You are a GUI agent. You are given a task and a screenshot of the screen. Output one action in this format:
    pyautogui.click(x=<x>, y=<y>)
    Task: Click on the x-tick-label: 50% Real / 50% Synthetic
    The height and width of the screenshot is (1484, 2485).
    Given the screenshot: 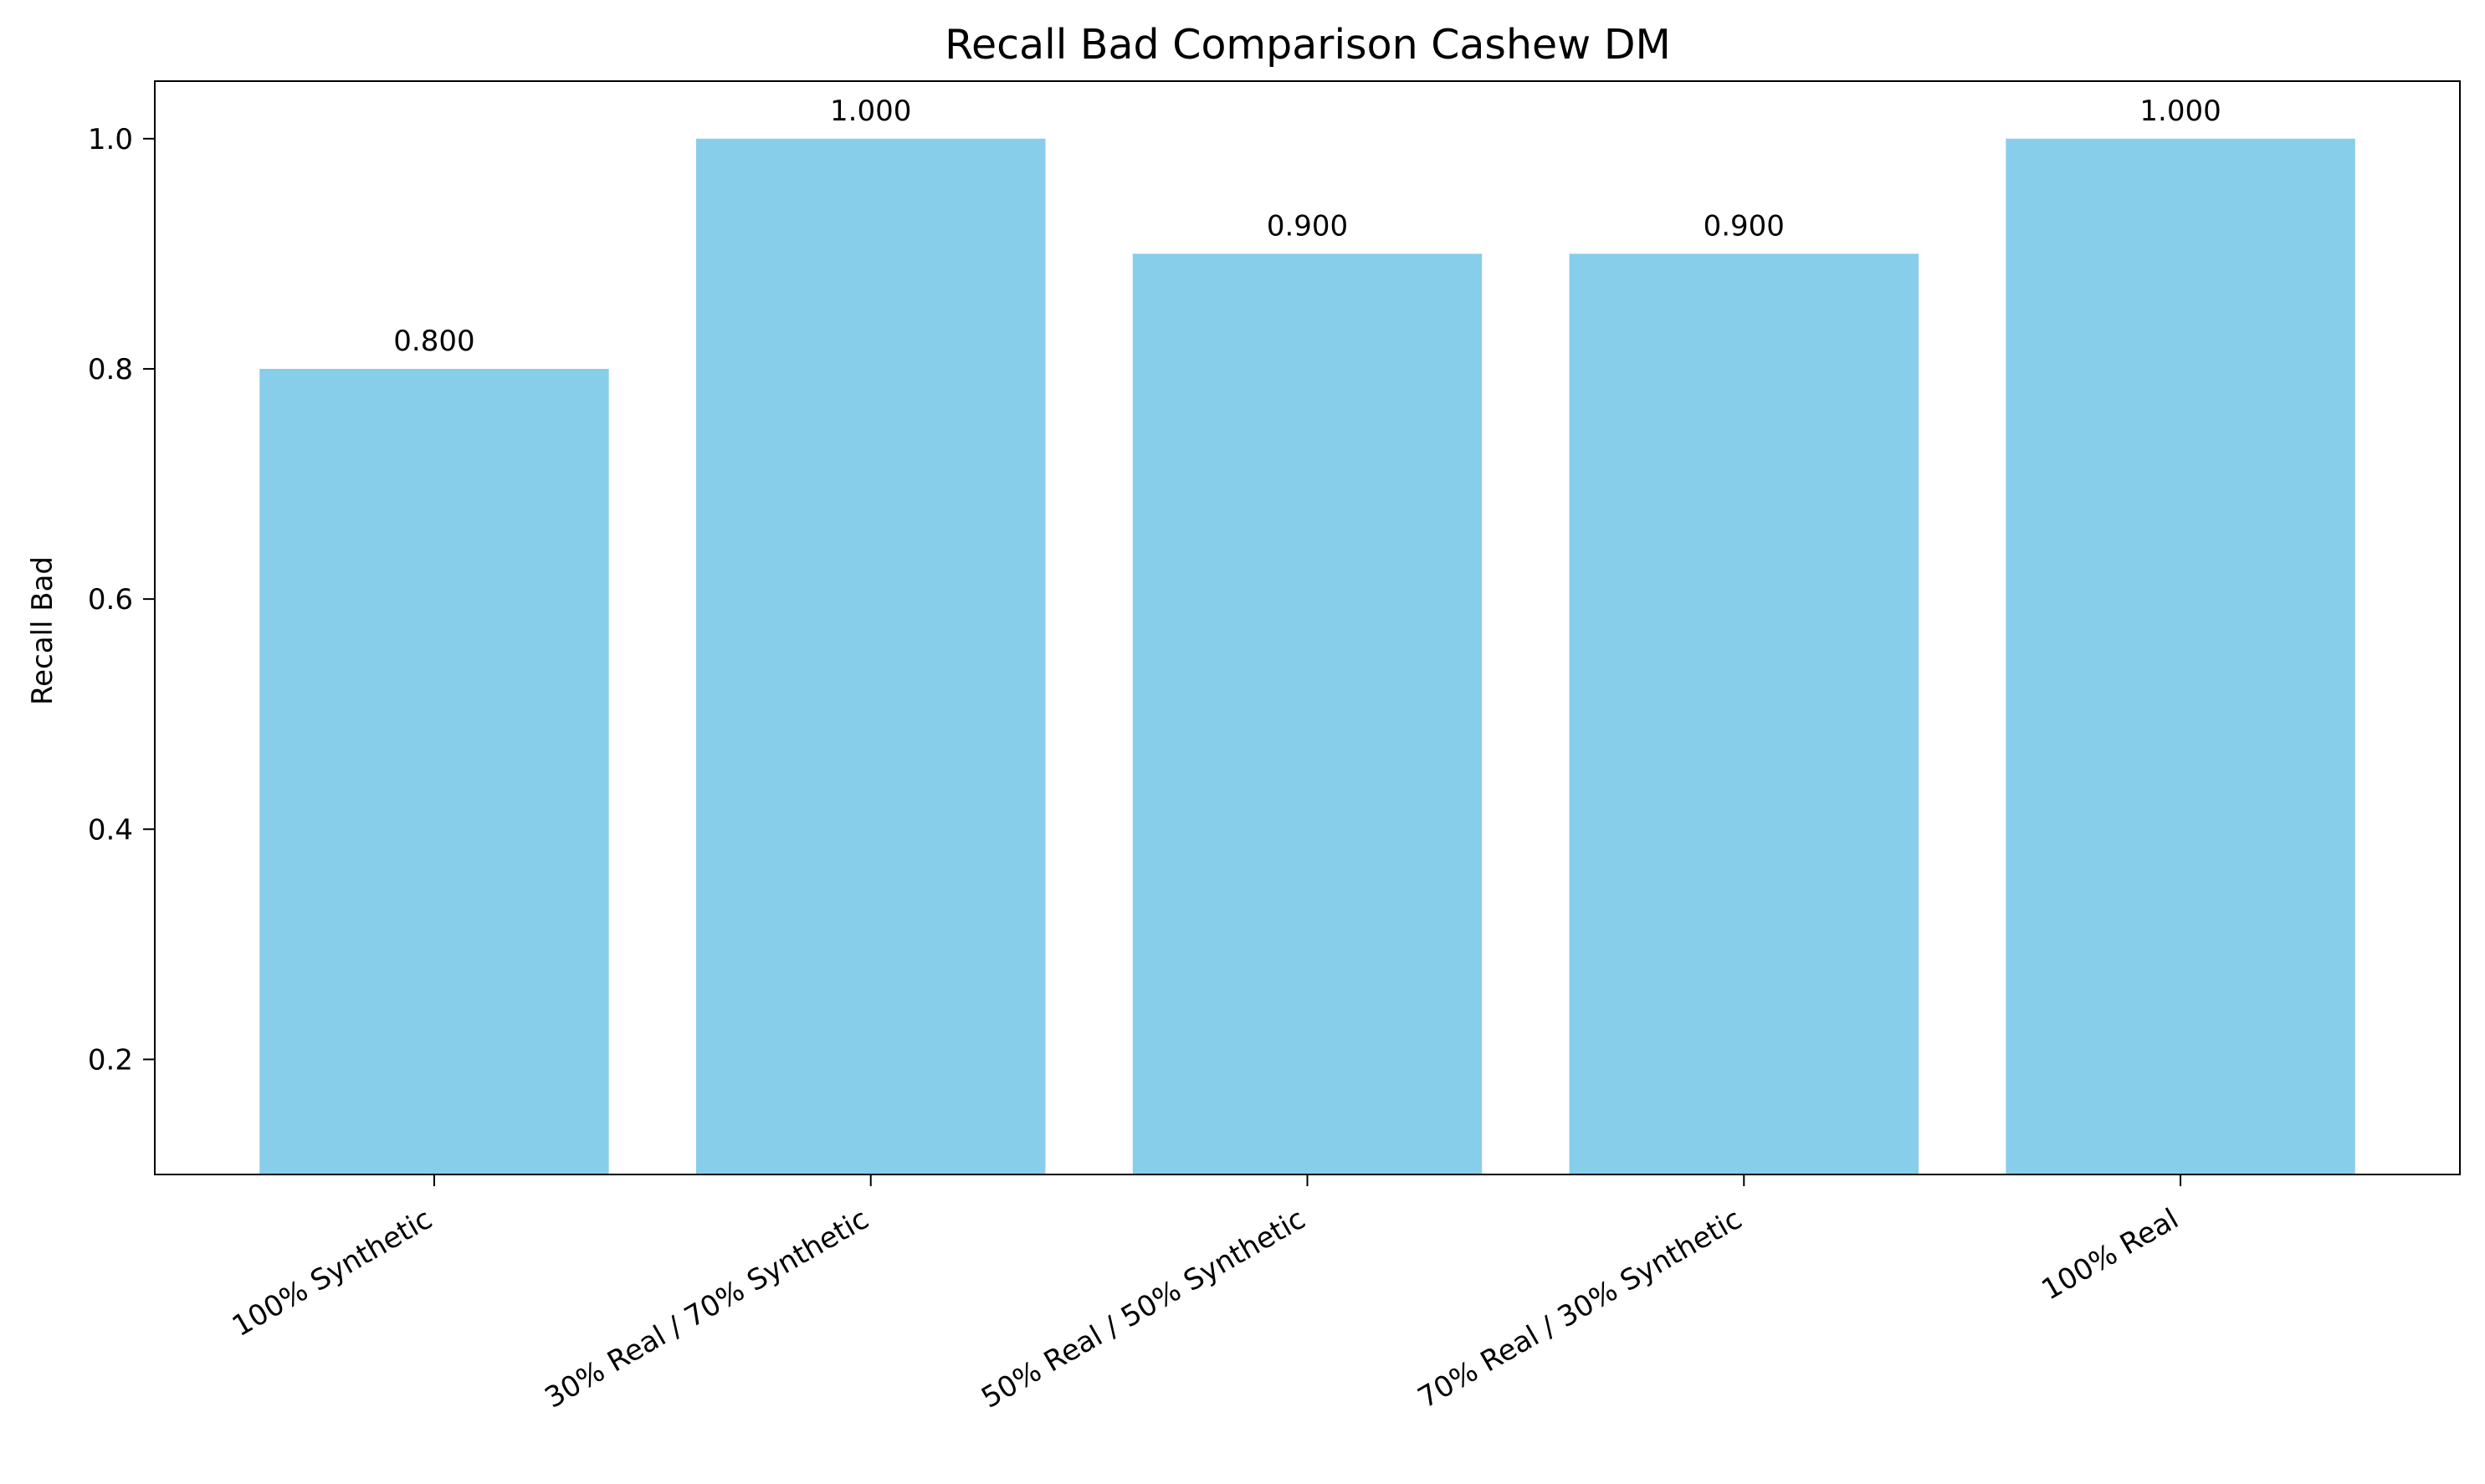 What is the action you would take?
    pyautogui.click(x=1143, y=1308)
    